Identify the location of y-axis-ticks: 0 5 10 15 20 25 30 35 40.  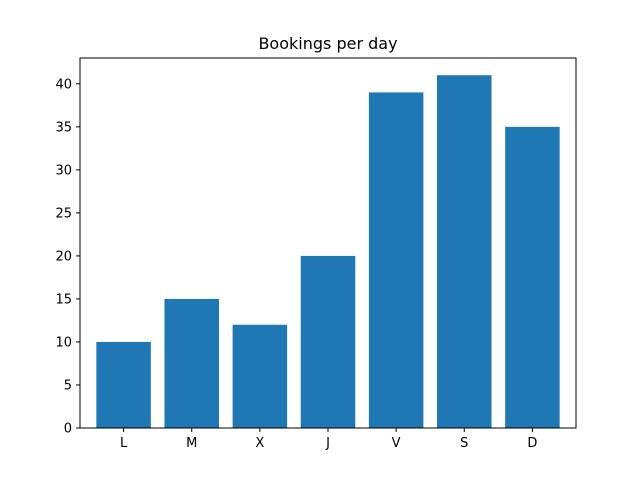
(67, 257).